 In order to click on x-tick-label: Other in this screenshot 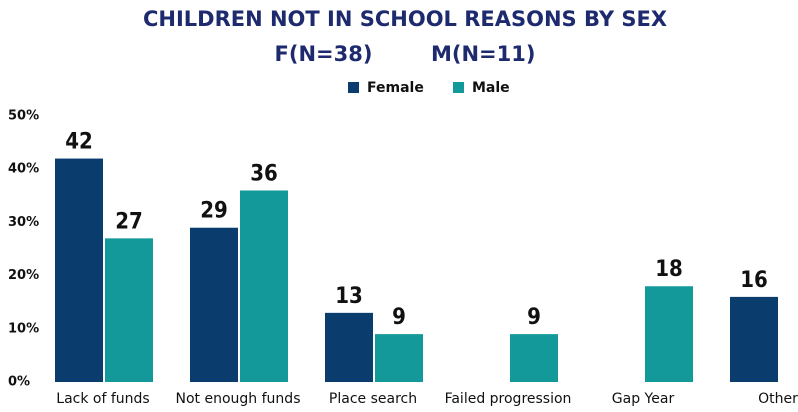, I will do `click(778, 399)`.